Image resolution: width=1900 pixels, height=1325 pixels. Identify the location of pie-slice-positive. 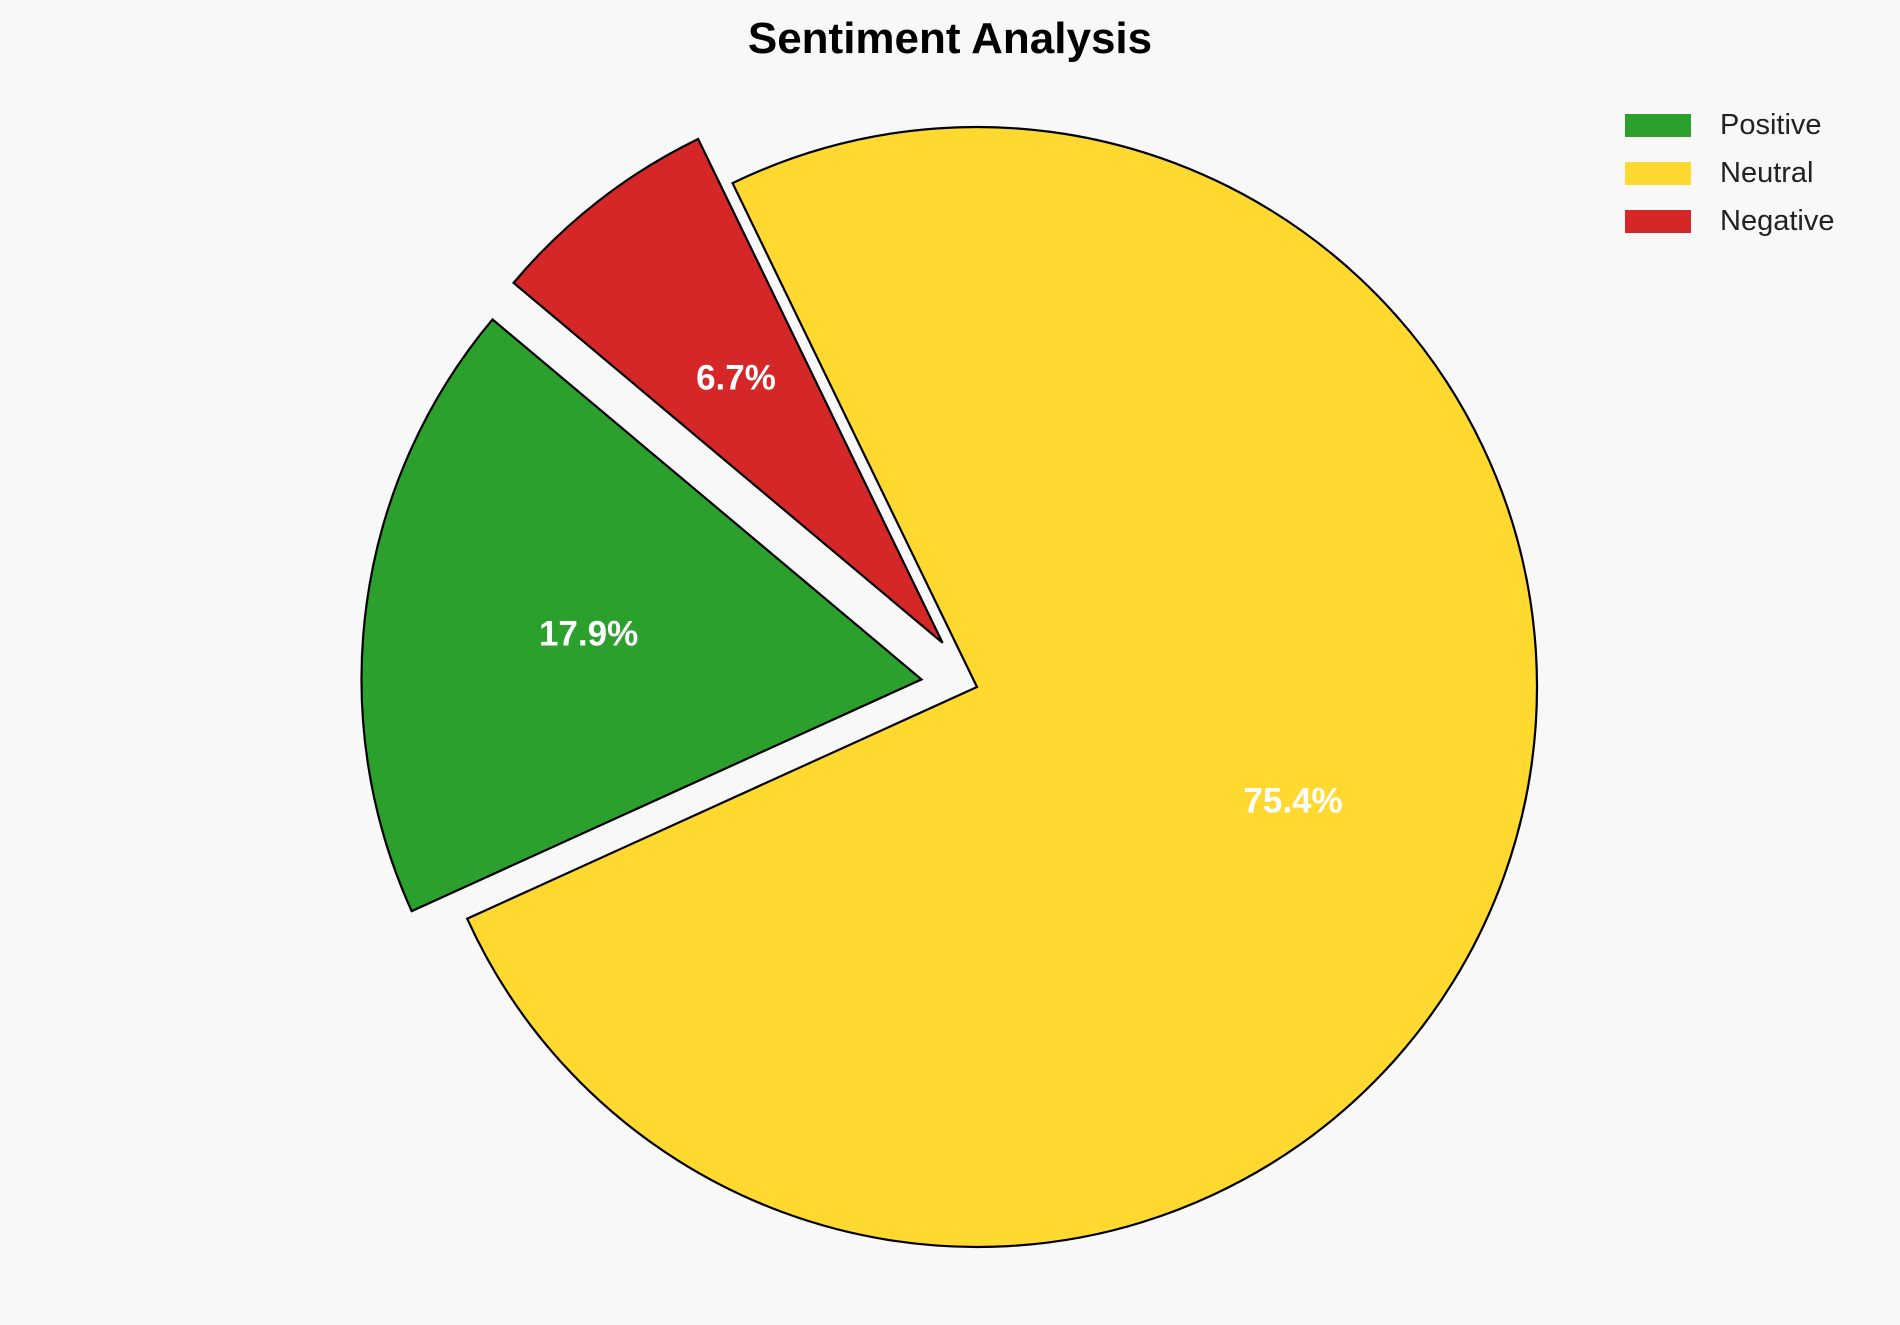
(642, 615).